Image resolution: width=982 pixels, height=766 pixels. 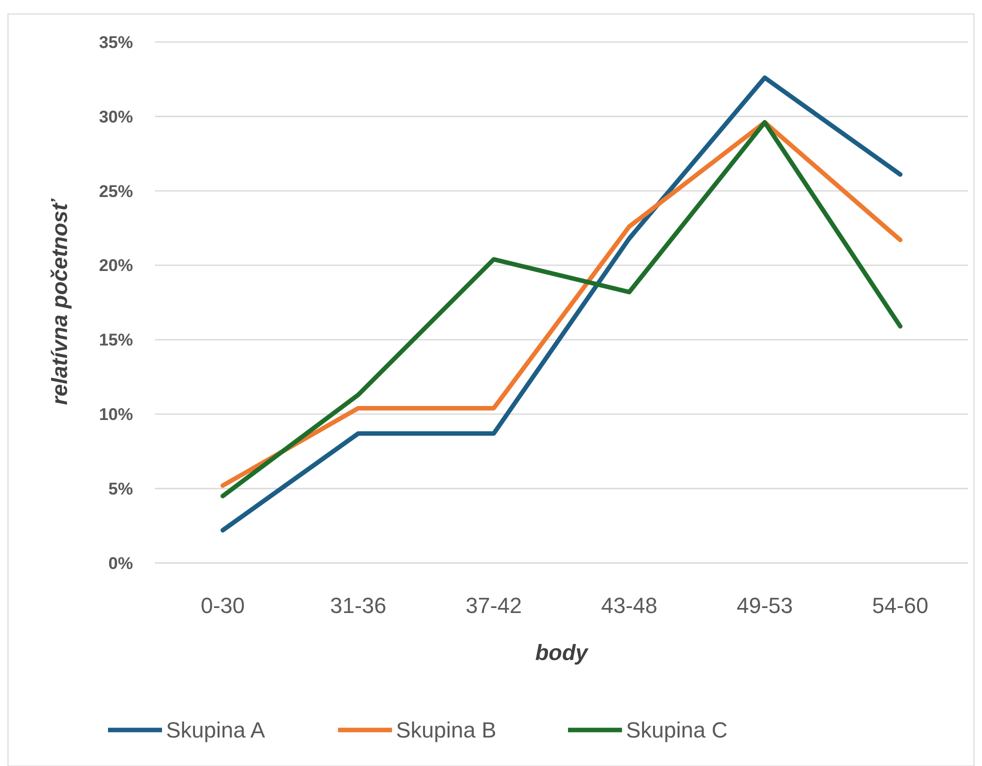 I want to click on legend-label: Skupina C, so click(x=677, y=730).